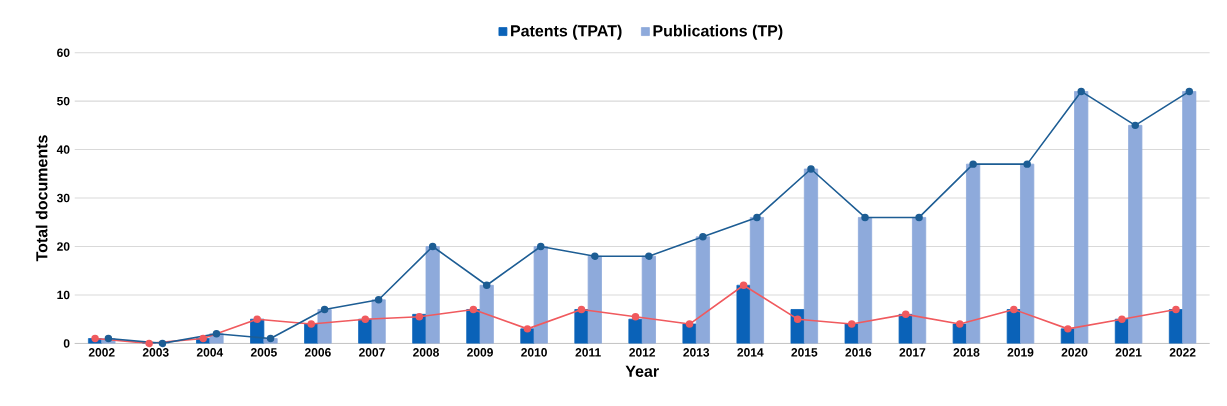  Describe the element at coordinates (642, 371) in the screenshot. I see `x-axis-title: Year` at that location.